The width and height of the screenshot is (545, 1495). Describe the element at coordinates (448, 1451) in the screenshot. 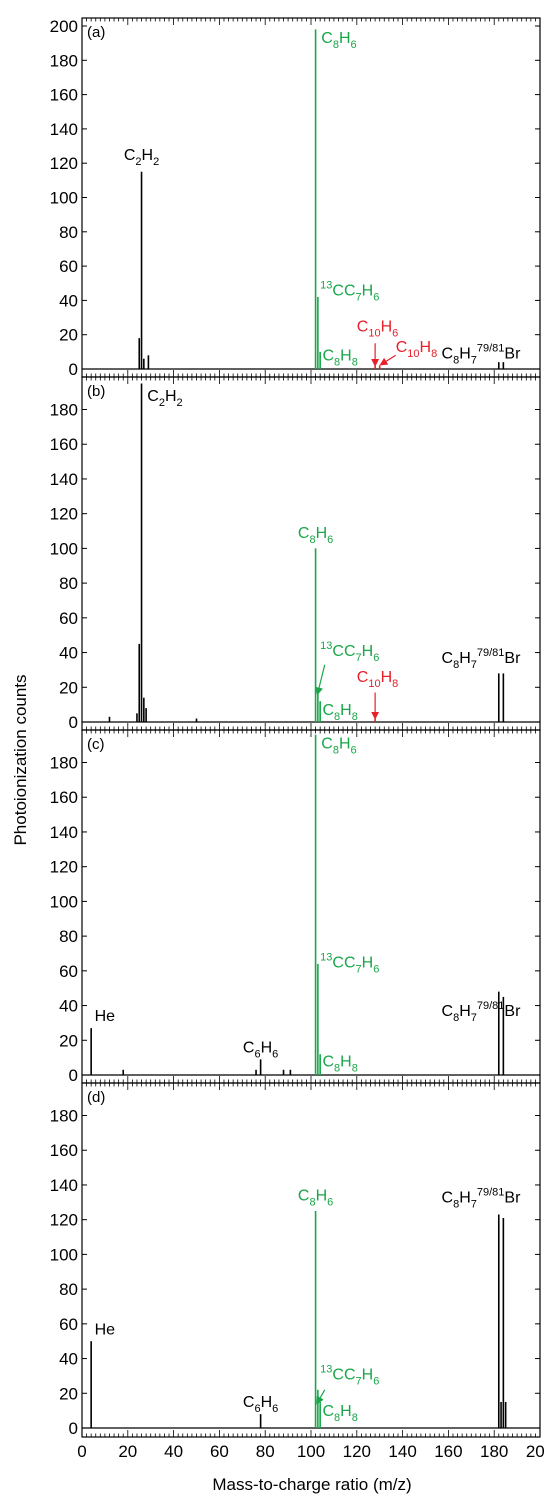

I see `x-tick-label: 160` at that location.